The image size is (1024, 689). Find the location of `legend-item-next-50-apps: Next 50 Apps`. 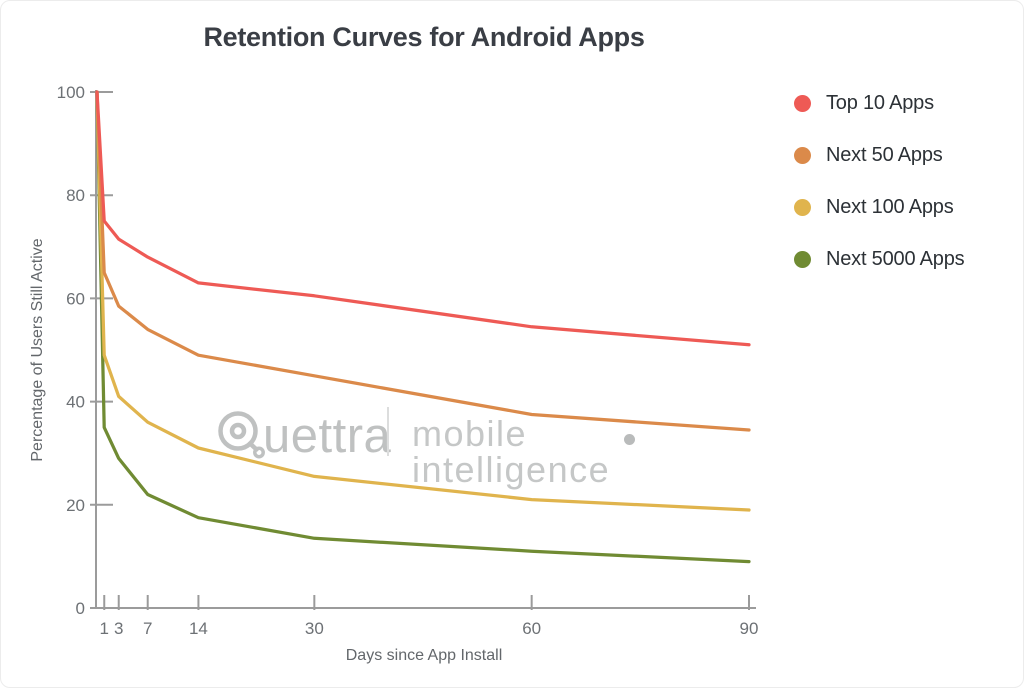

legend-item-next-50-apps: Next 50 Apps is located at coordinates (879, 155).